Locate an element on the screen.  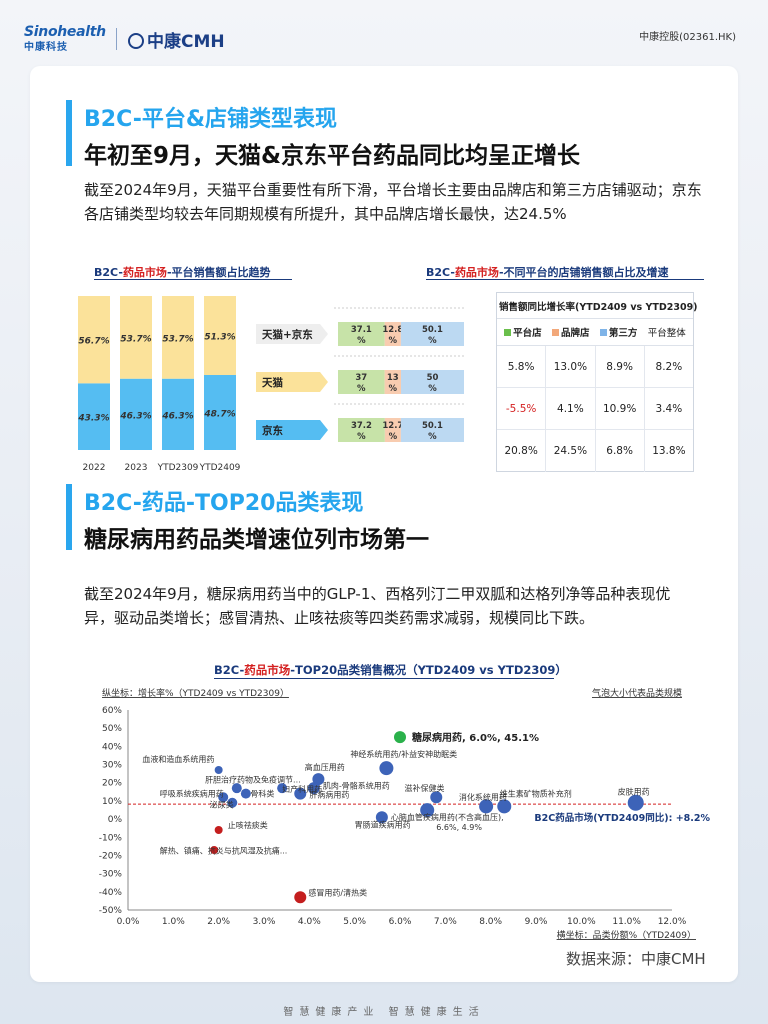
bubble-呼吸系统疾病用药 is located at coordinates (223, 797).